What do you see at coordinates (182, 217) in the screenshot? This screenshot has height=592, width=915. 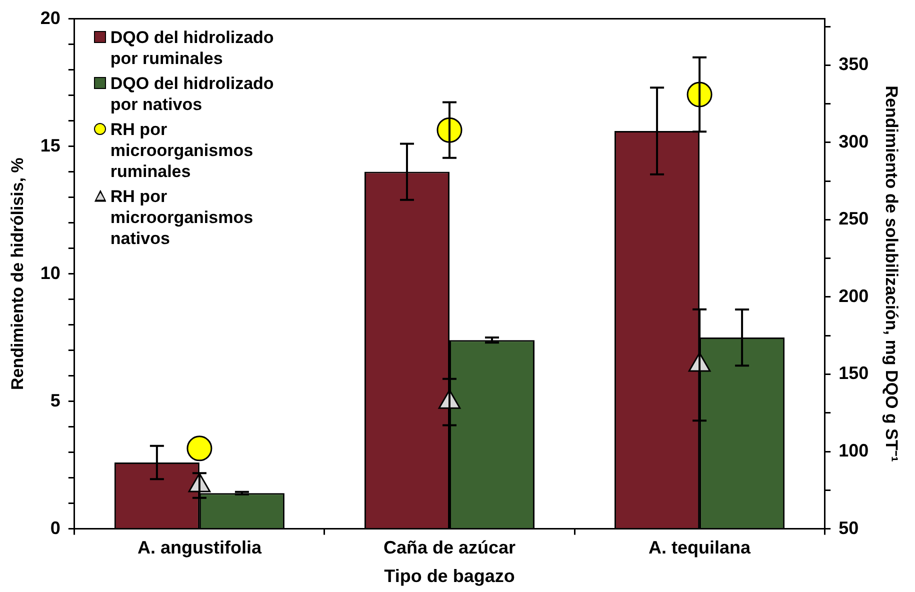 I see `legend-label: RH por microorganismos nativos` at bounding box center [182, 217].